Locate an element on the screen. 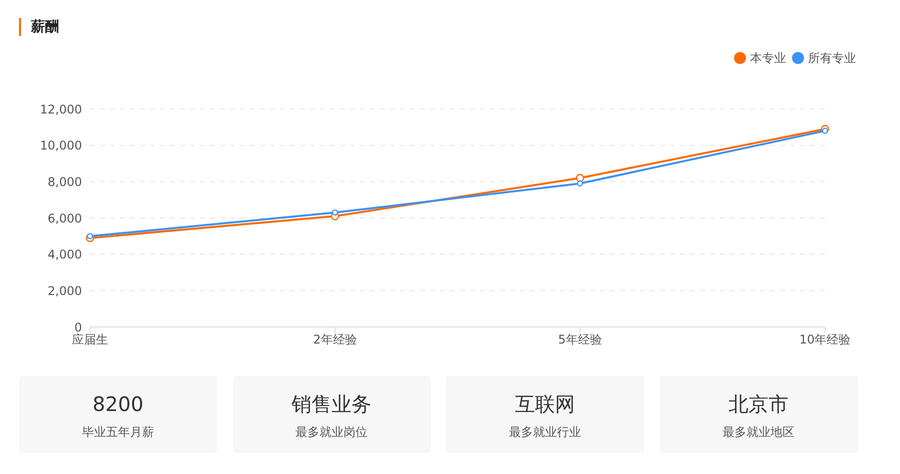  text: 销售业务 is located at coordinates (331, 404).